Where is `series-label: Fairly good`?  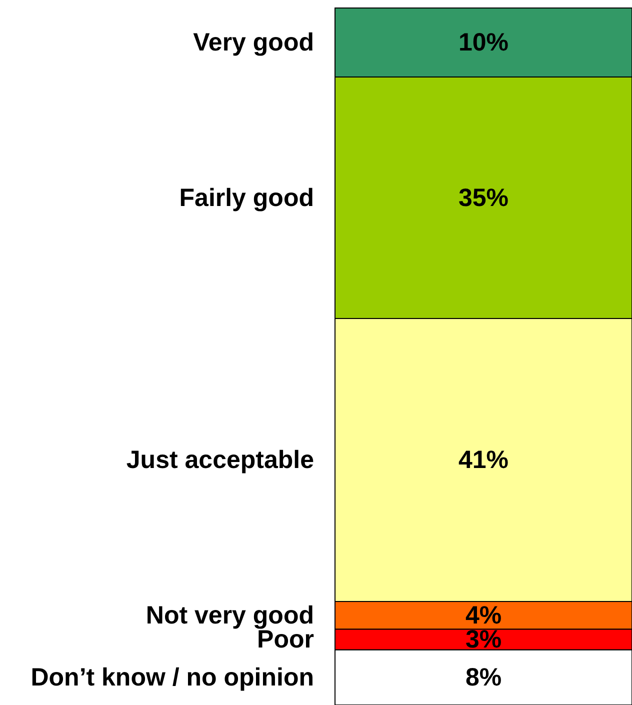 series-label: Fairly good is located at coordinates (246, 198).